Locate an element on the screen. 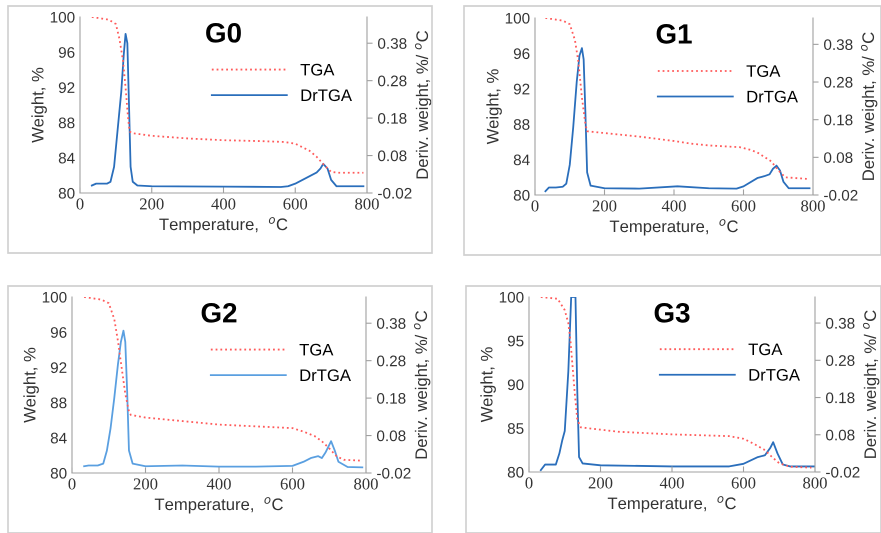 The height and width of the screenshot is (533, 881). chart-title: G1 is located at coordinates (674, 34).